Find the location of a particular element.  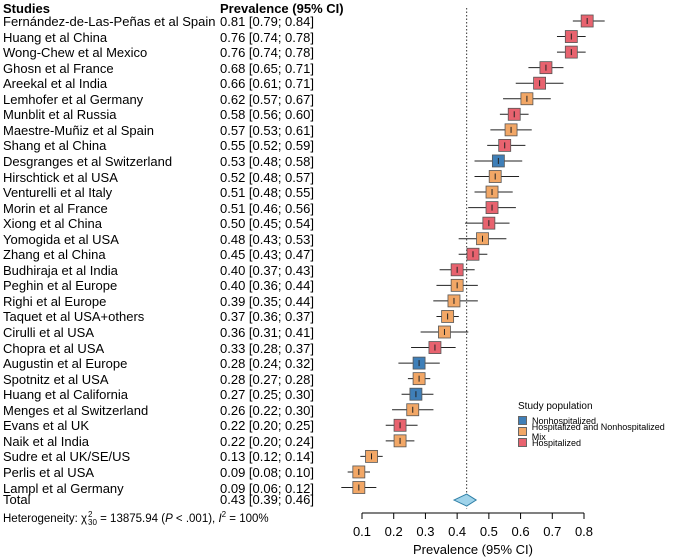

legend-swatch-hospitalized is located at coordinates (522, 442).